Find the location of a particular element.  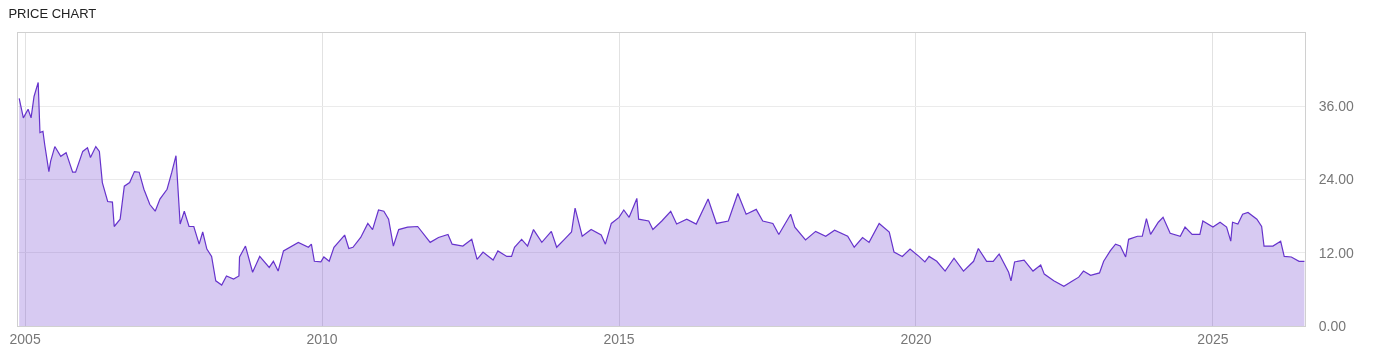

chart-title: PRICE CHART is located at coordinates (52, 14).